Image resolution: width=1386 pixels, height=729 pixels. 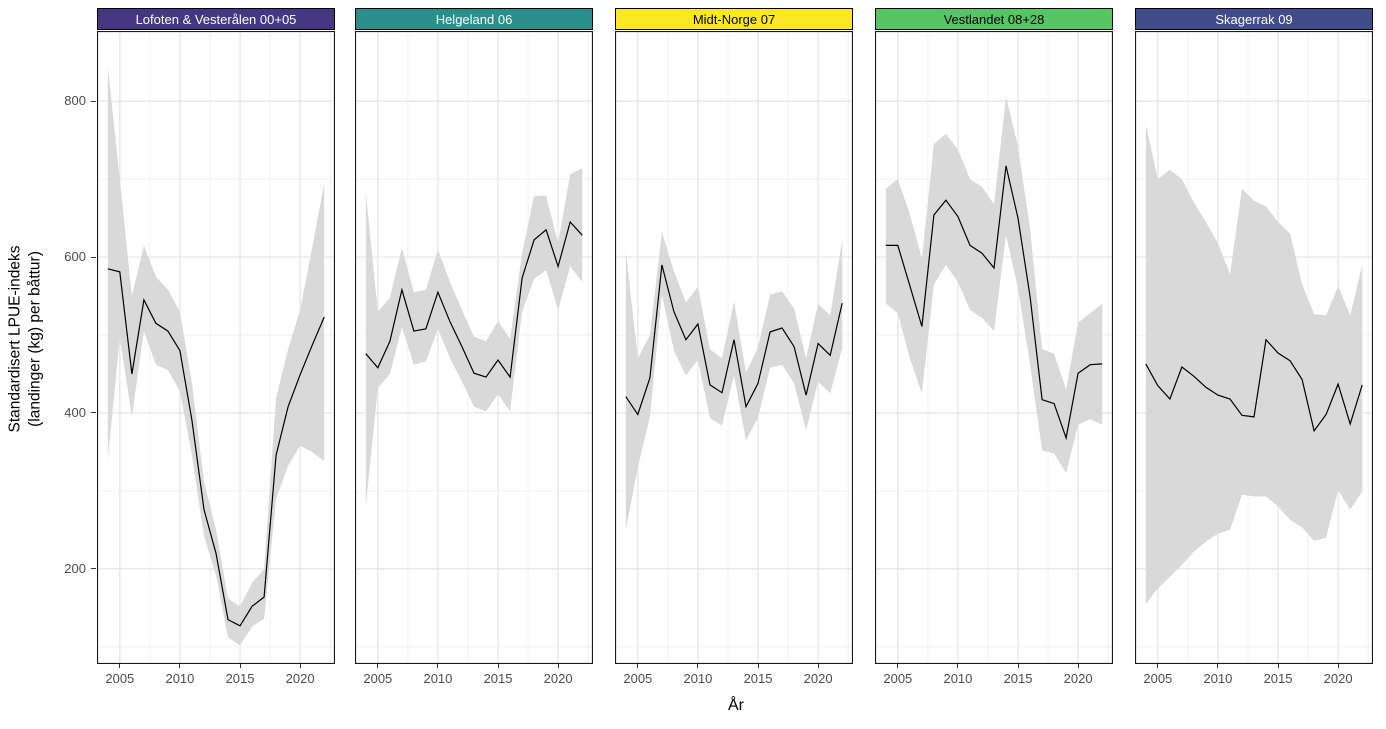 I want to click on facet-strip: Midt-Norge 07, so click(x=734, y=19).